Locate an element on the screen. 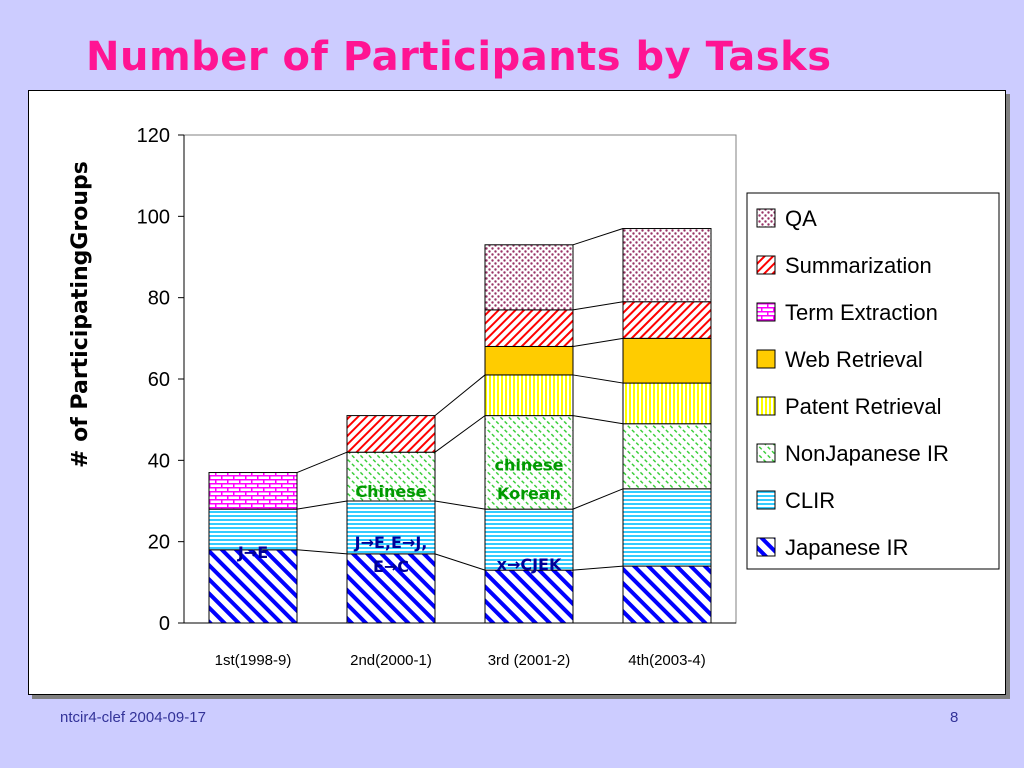 This screenshot has height=768, width=1024. legend-label: Web Retrieval is located at coordinates (854, 359).